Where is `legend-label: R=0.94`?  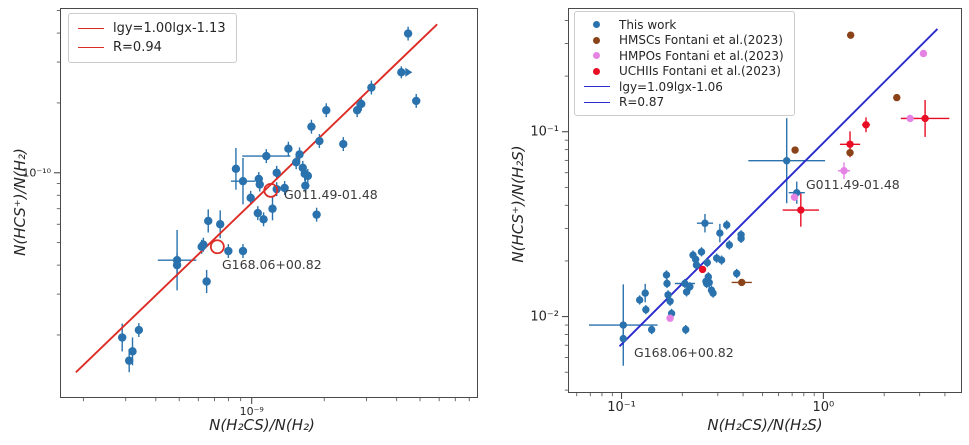 legend-label: R=0.94 is located at coordinates (137, 47).